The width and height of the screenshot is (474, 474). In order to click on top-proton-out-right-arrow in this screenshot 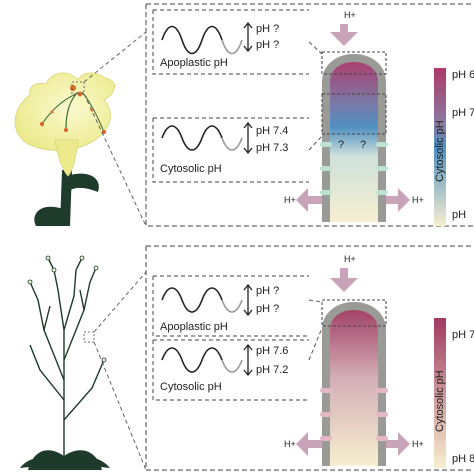, I will do `click(398, 200)`.